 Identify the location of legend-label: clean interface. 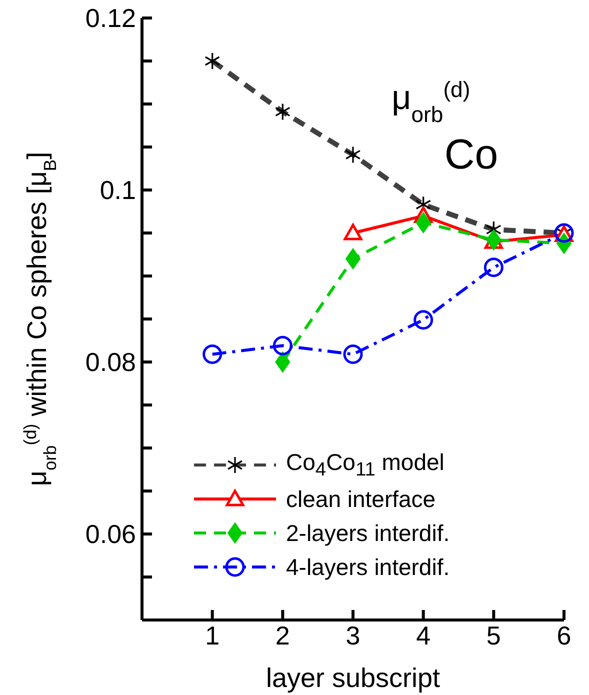
(361, 499).